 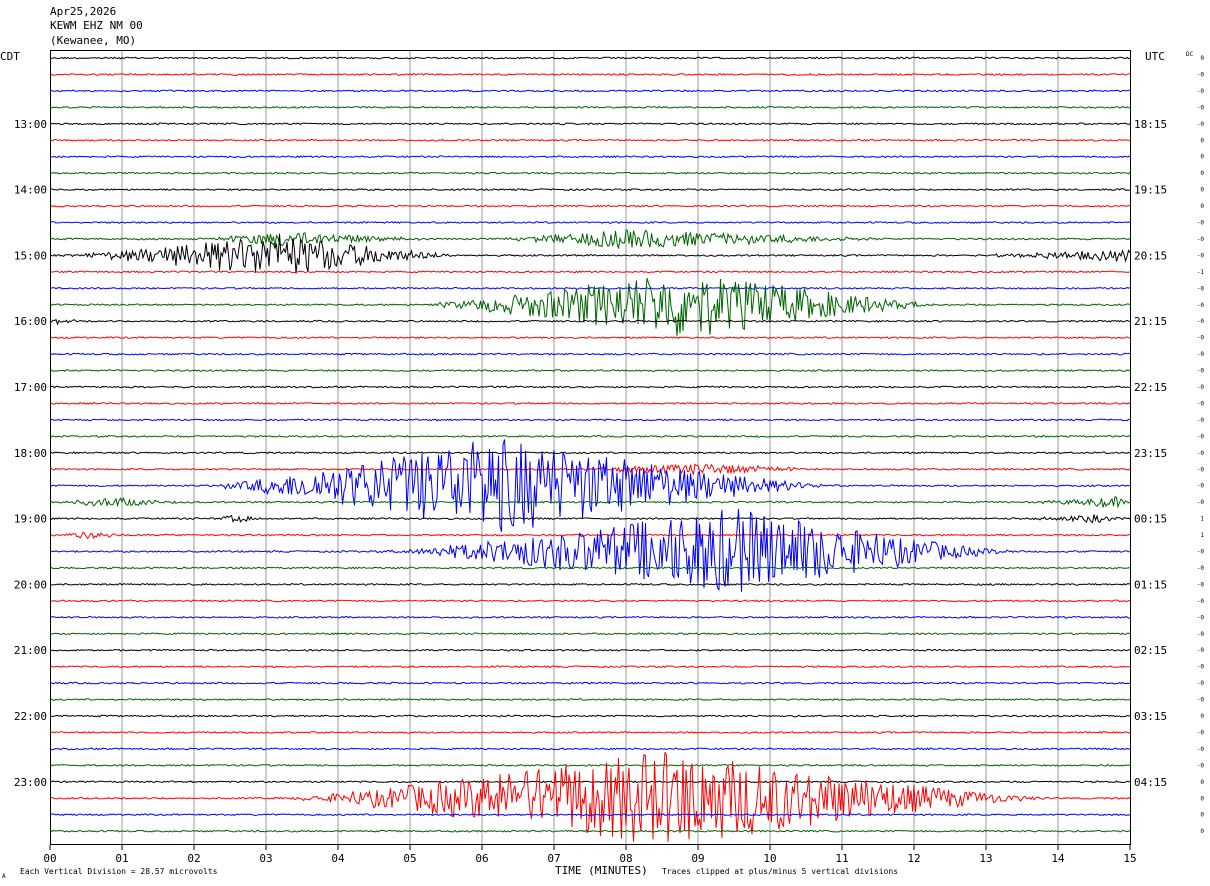 I want to click on header-location: (Kewanee, MO), so click(x=93, y=40).